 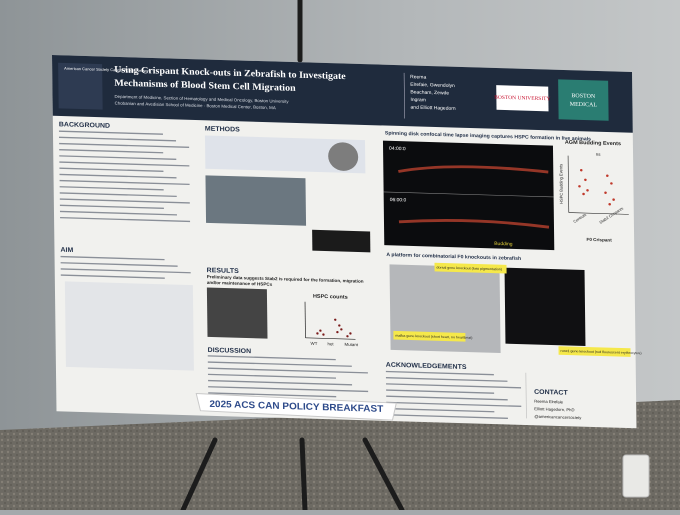 What do you see at coordinates (352, 344) in the screenshot?
I see `category-label: Mutant` at bounding box center [352, 344].